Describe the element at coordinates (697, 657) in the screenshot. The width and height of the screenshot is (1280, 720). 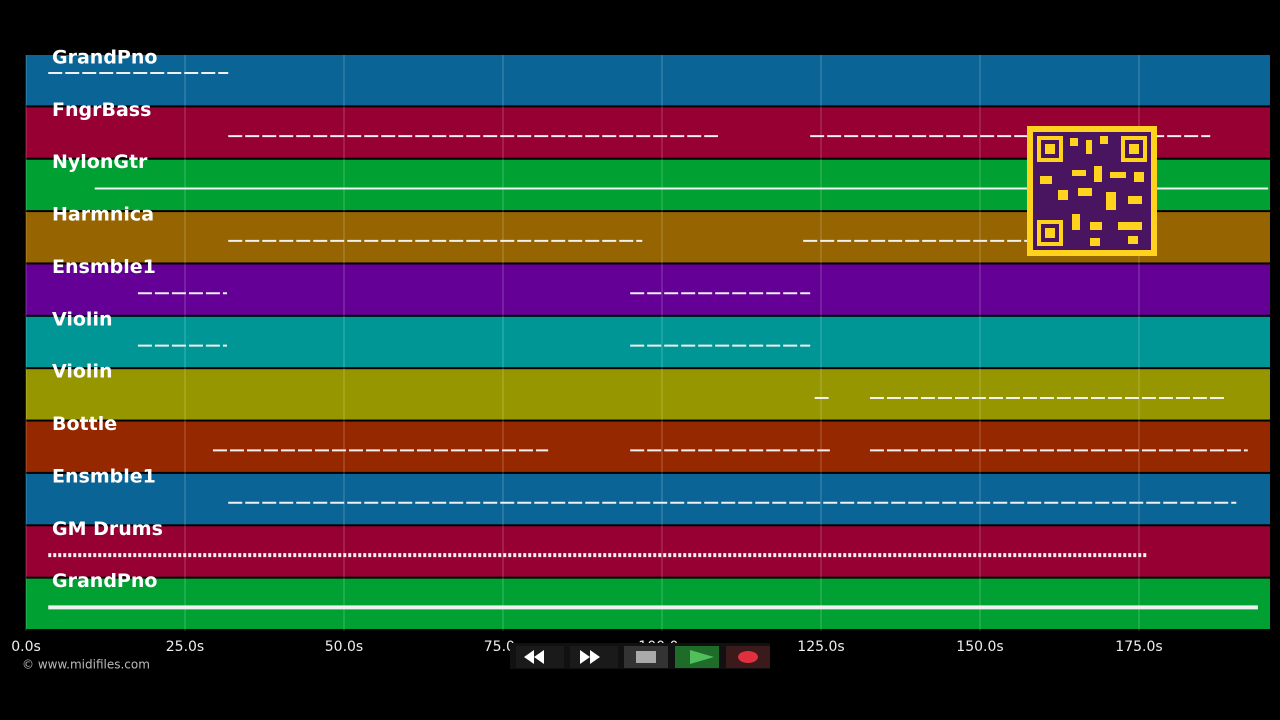
I see `play-button` at that location.